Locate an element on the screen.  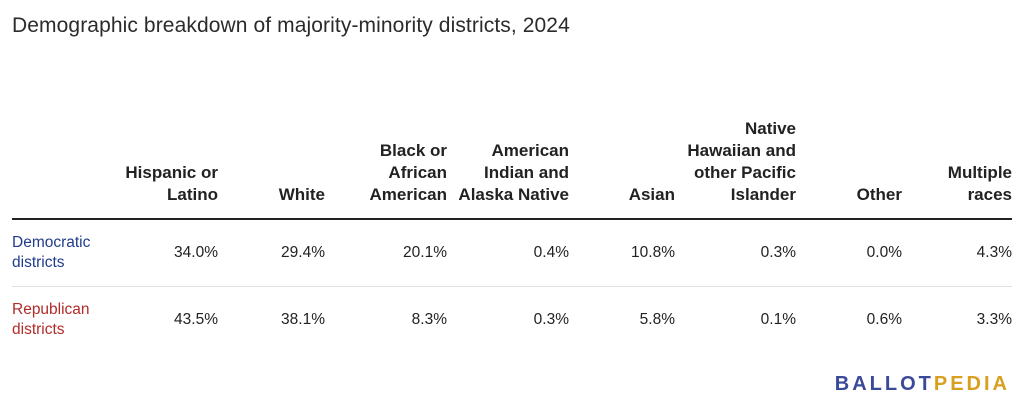
value-cell: 8.3% is located at coordinates (386, 319).